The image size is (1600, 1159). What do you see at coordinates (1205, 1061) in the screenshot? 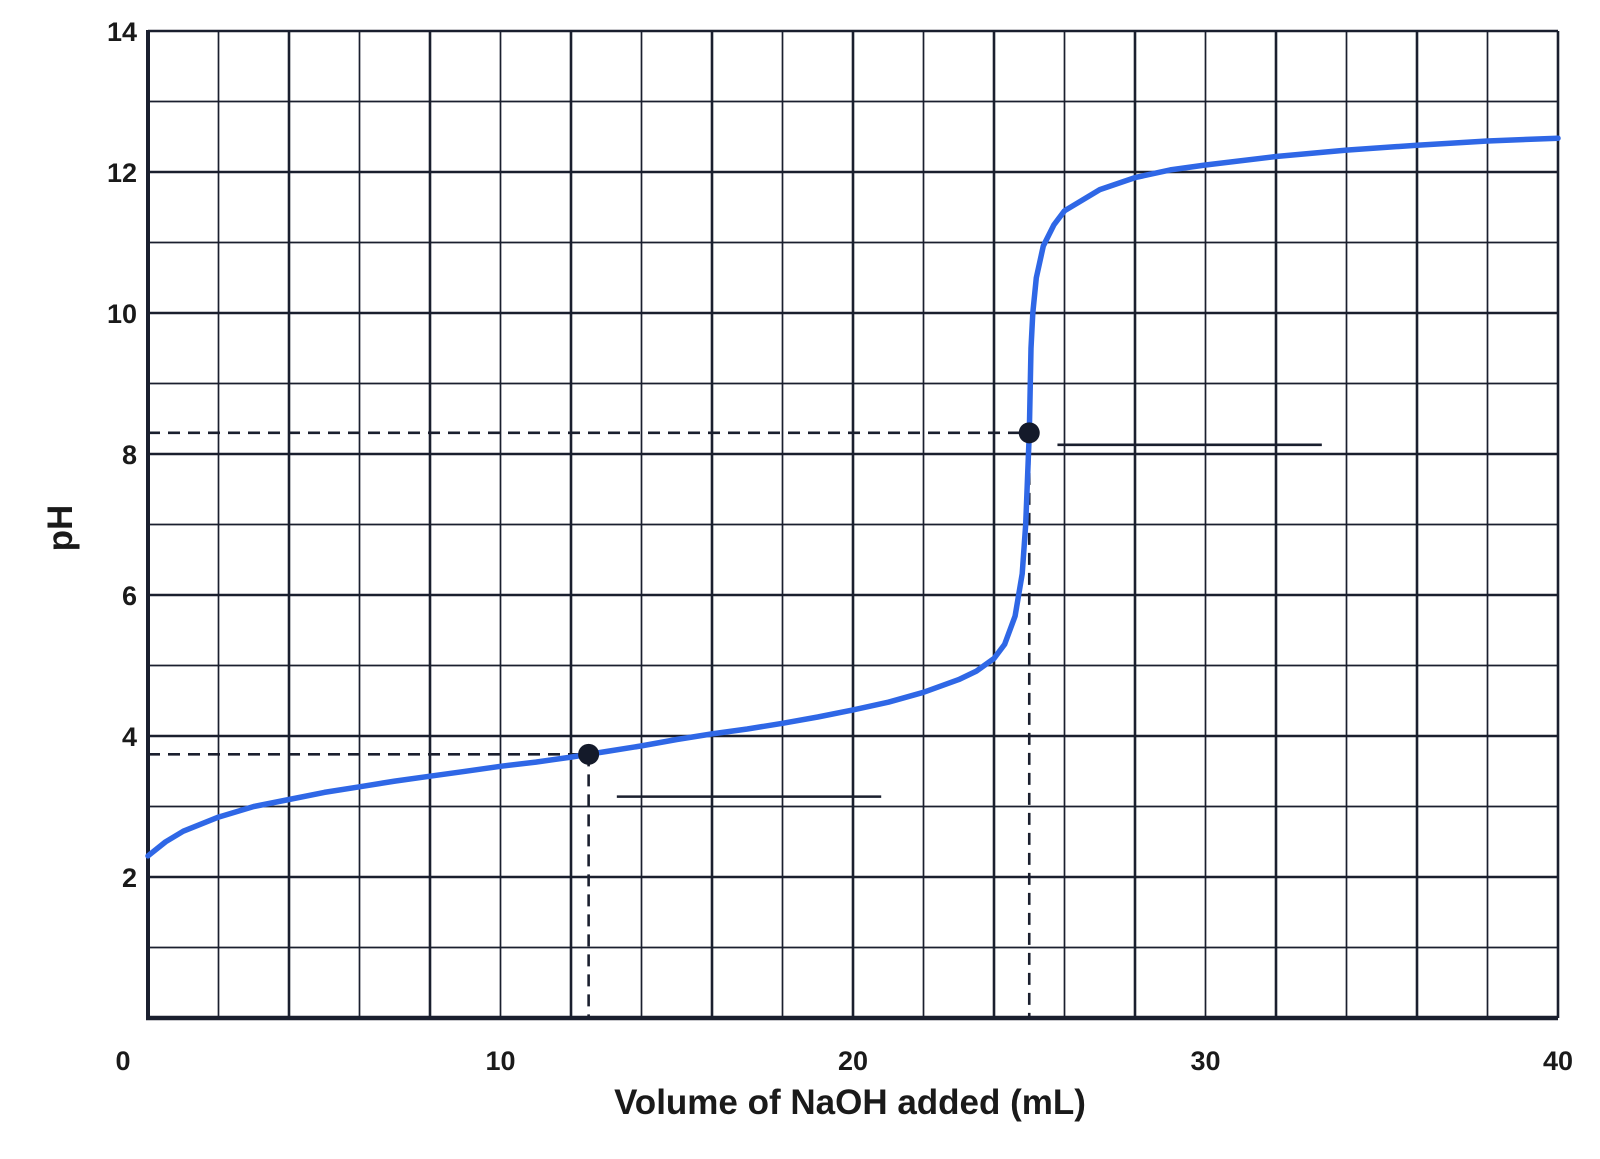
I see `x-tick-label: 30` at bounding box center [1205, 1061].